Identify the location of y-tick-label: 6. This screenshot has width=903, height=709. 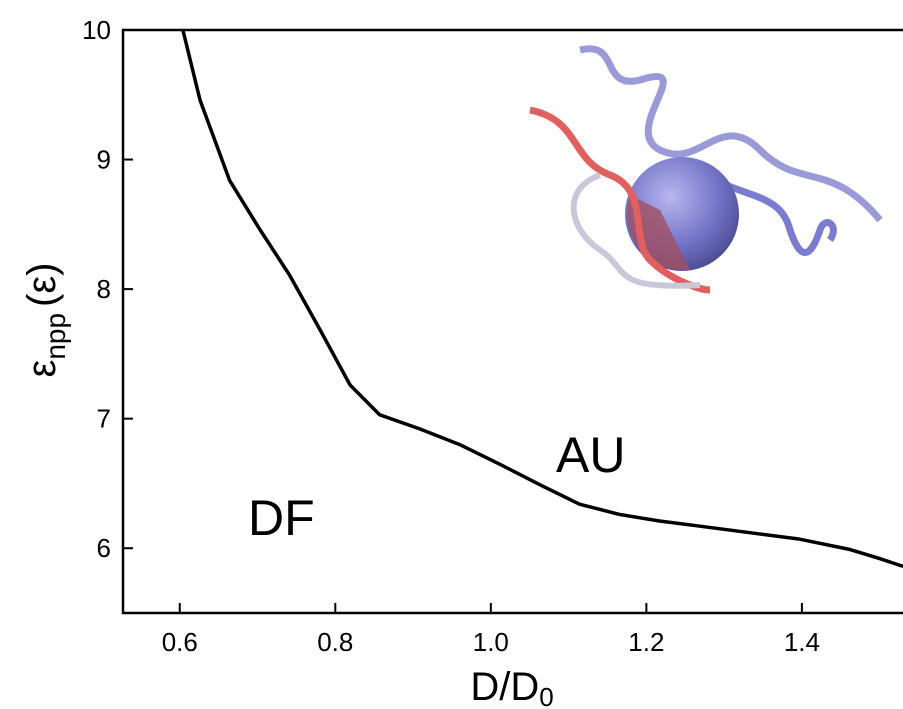
(104, 548).